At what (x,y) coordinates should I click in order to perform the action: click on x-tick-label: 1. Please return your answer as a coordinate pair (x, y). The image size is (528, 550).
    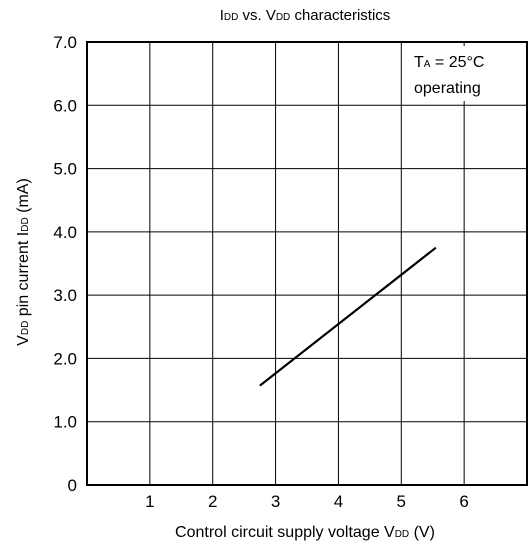
    Looking at the image, I should click on (149, 501).